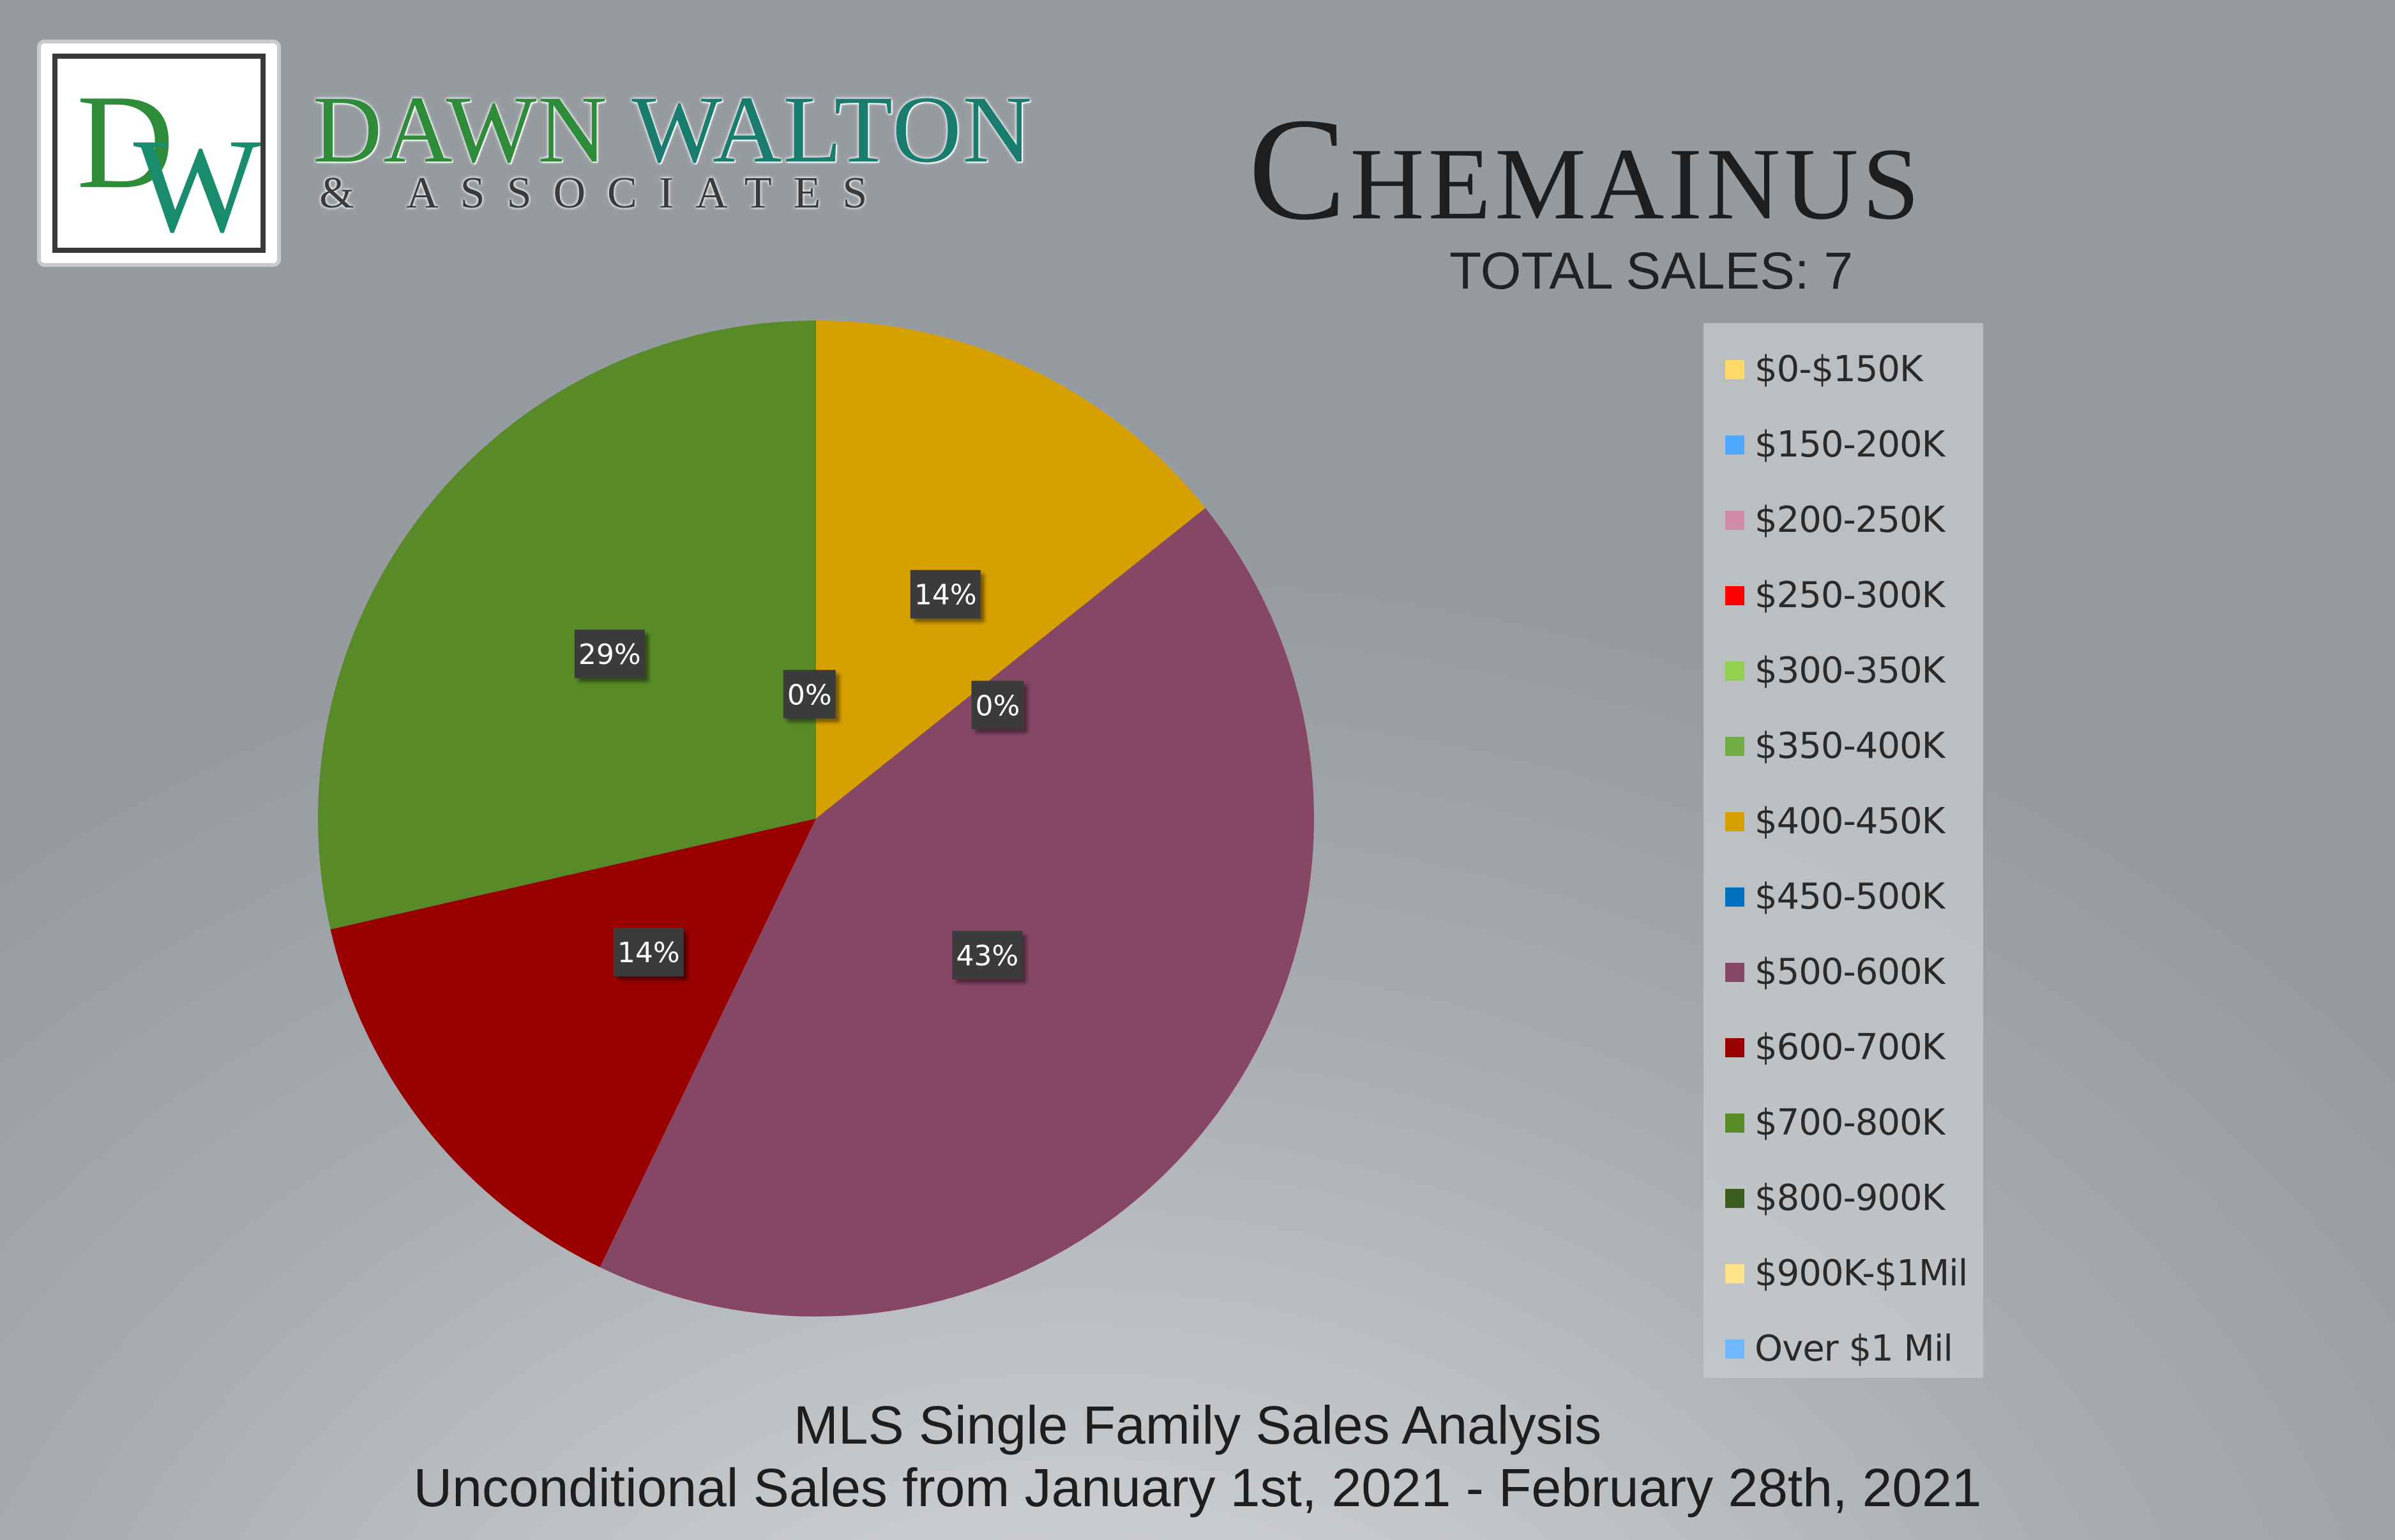 This screenshot has height=1540, width=2395. I want to click on data-label-500-600k: 43%, so click(987, 954).